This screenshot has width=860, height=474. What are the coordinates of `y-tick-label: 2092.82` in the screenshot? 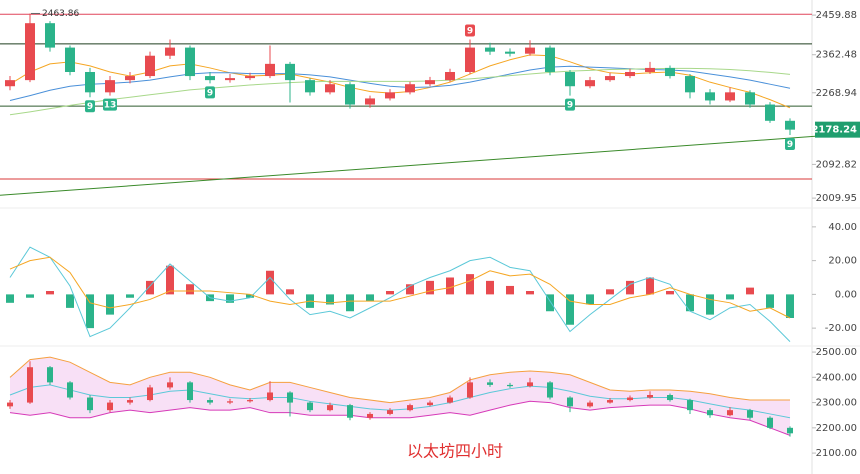 It's located at (836, 164).